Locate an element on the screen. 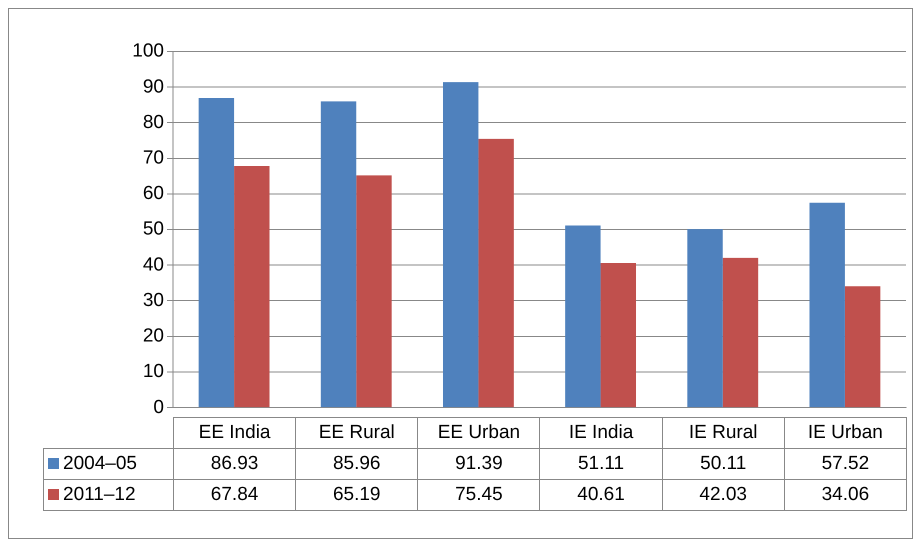 Image resolution: width=917 pixels, height=544 pixels. x-tick-label: IE Urban is located at coordinates (845, 433).